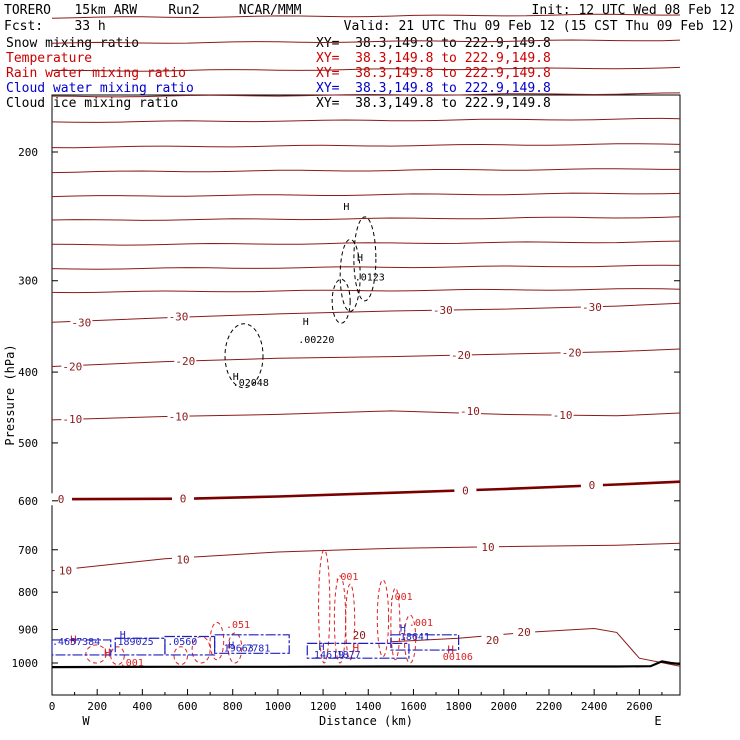 This screenshot has height=740, width=740. Describe the element at coordinates (251, 383) in the screenshot. I see `cloud-ice-label: .02048` at that location.